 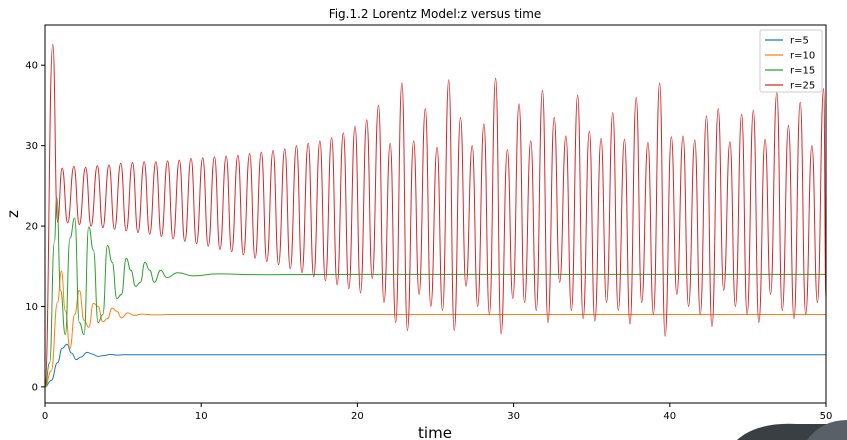 What do you see at coordinates (31, 227) in the screenshot?
I see `y-tick-label: 20` at bounding box center [31, 227].